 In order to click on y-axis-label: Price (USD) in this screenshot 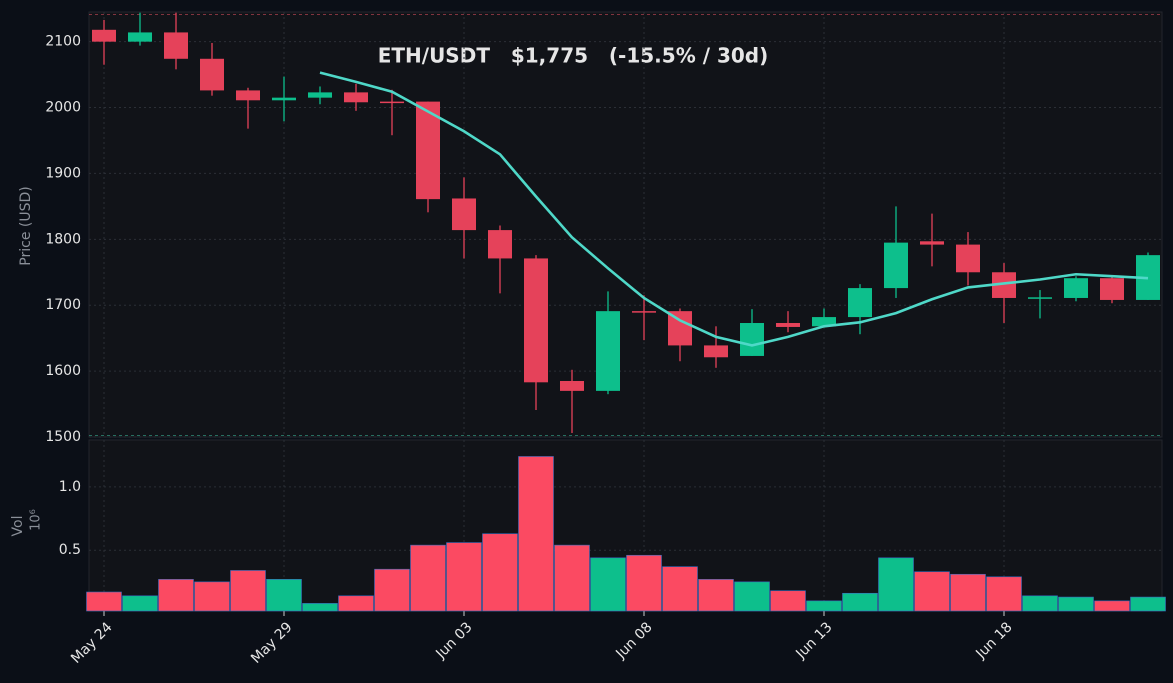, I will do `click(26, 225)`.